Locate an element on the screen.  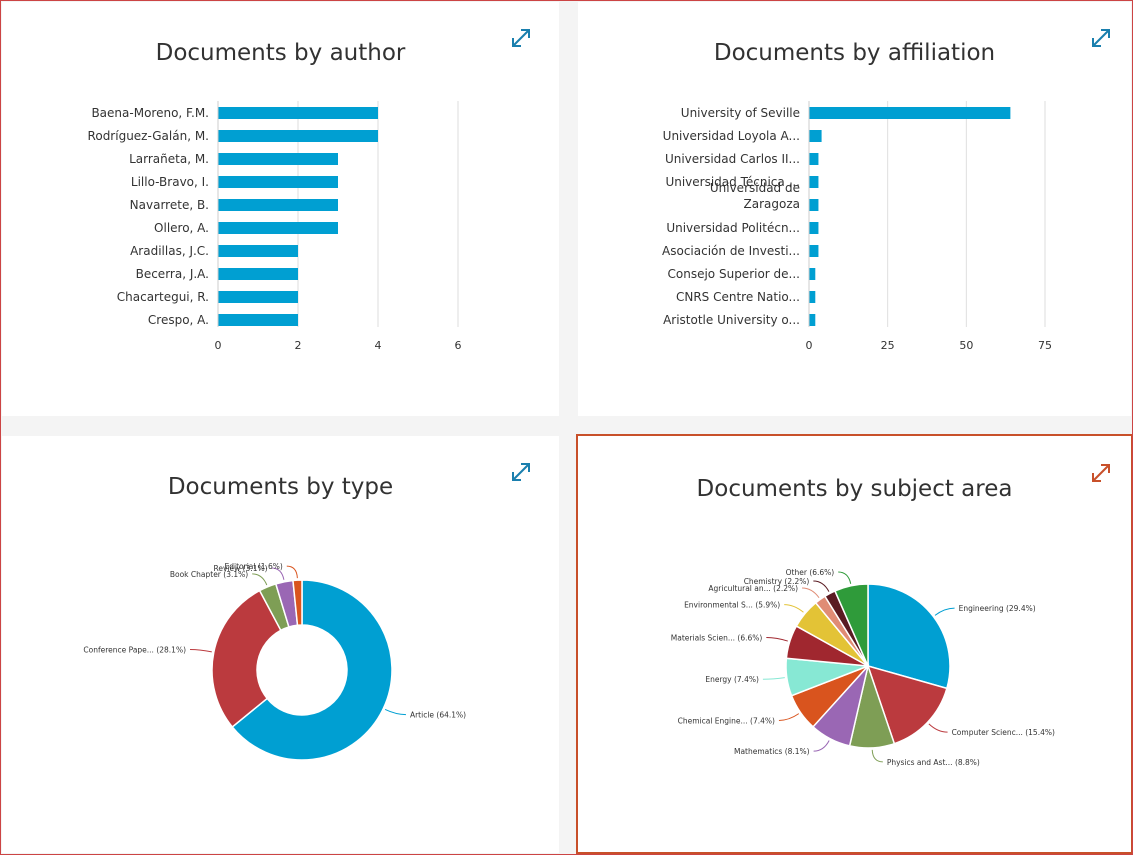
tick-label: 25 is located at coordinates (888, 345).